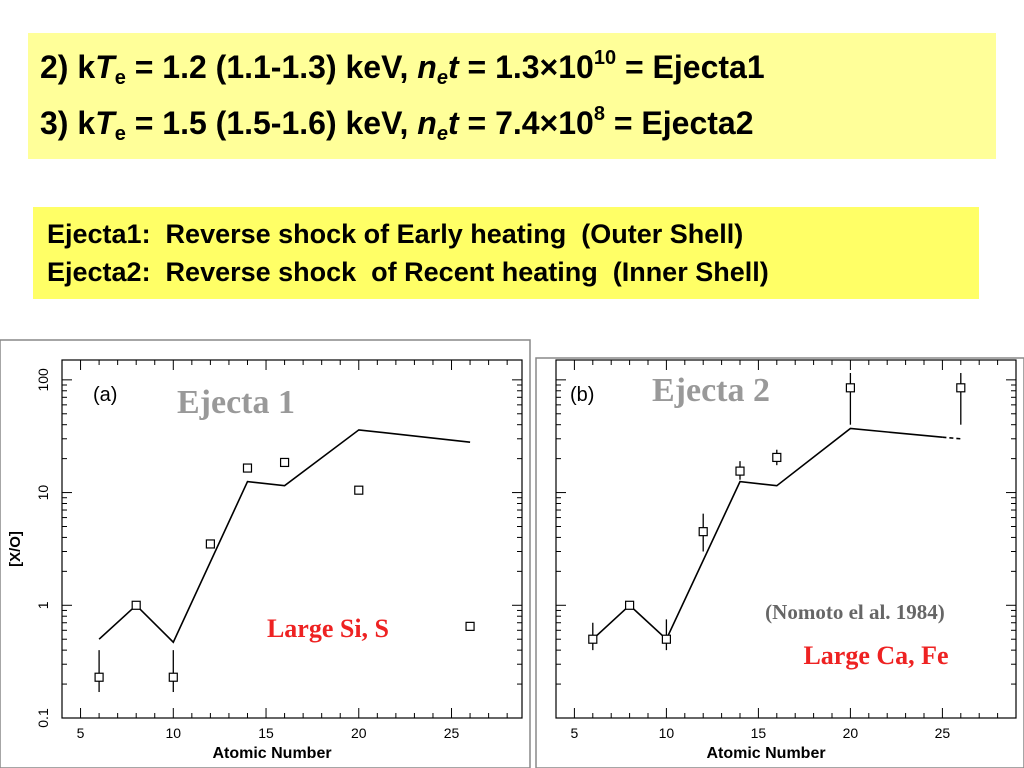  Describe the element at coordinates (667, 733) in the screenshot. I see `chart-b-x-tick-label: 10` at that location.